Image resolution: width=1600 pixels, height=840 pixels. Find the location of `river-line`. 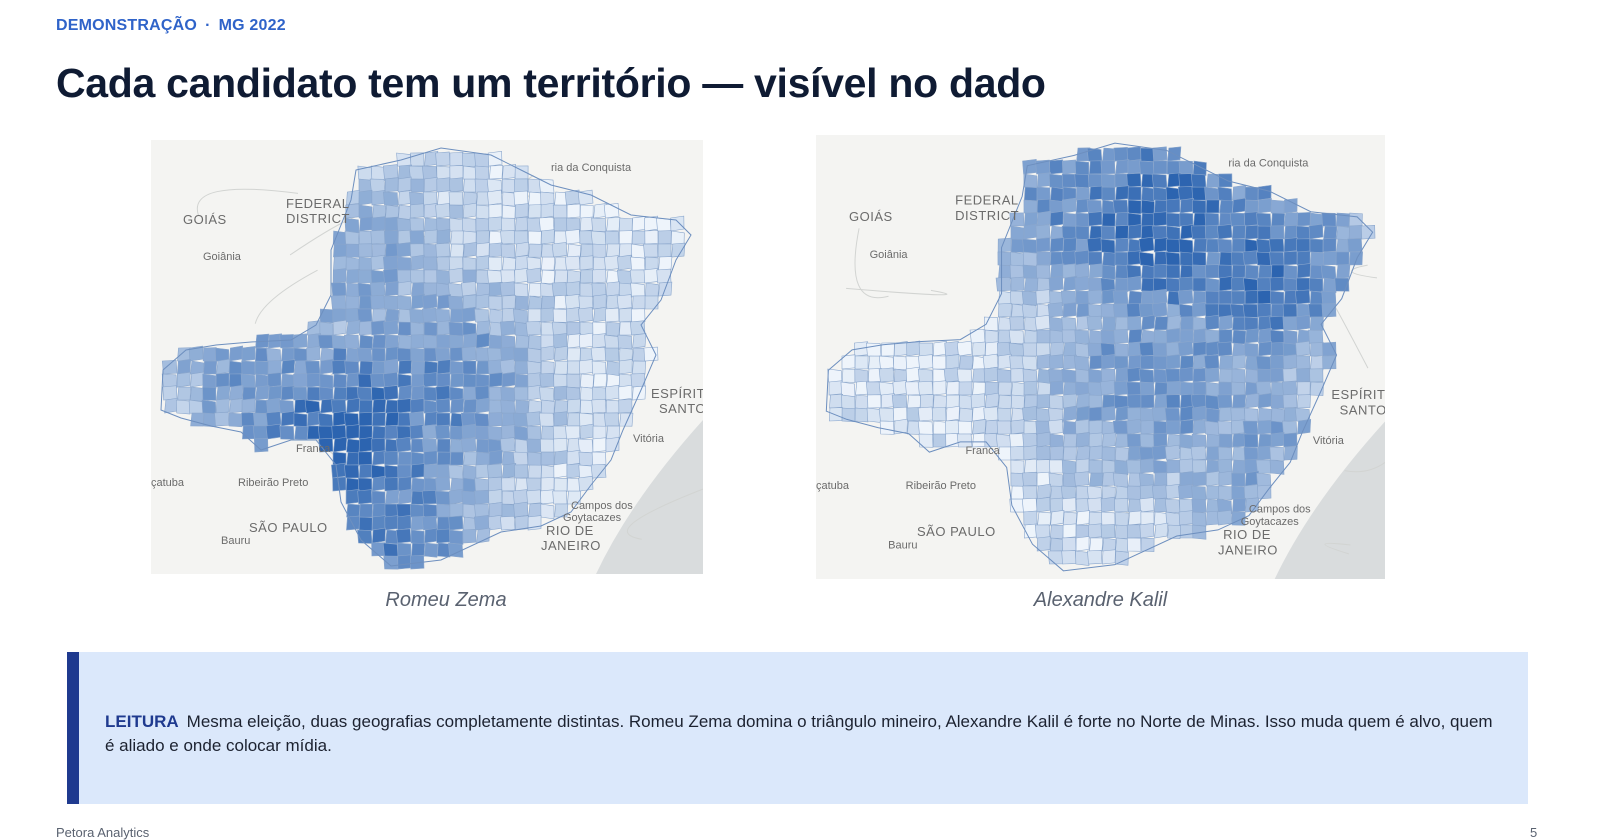

river-line is located at coordinates (1364, 467).